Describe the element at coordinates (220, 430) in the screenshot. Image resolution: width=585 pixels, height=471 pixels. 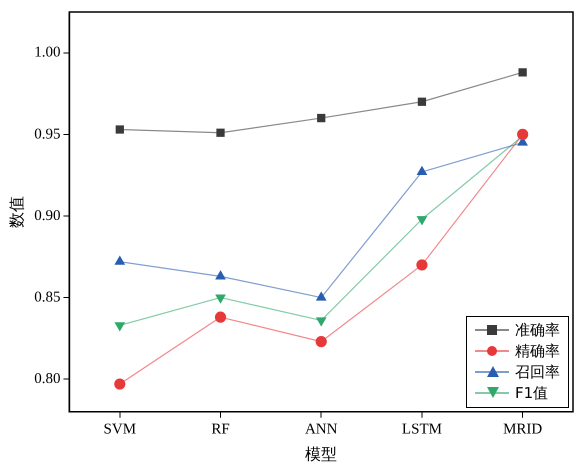
I see `x-tick-label: RF` at that location.